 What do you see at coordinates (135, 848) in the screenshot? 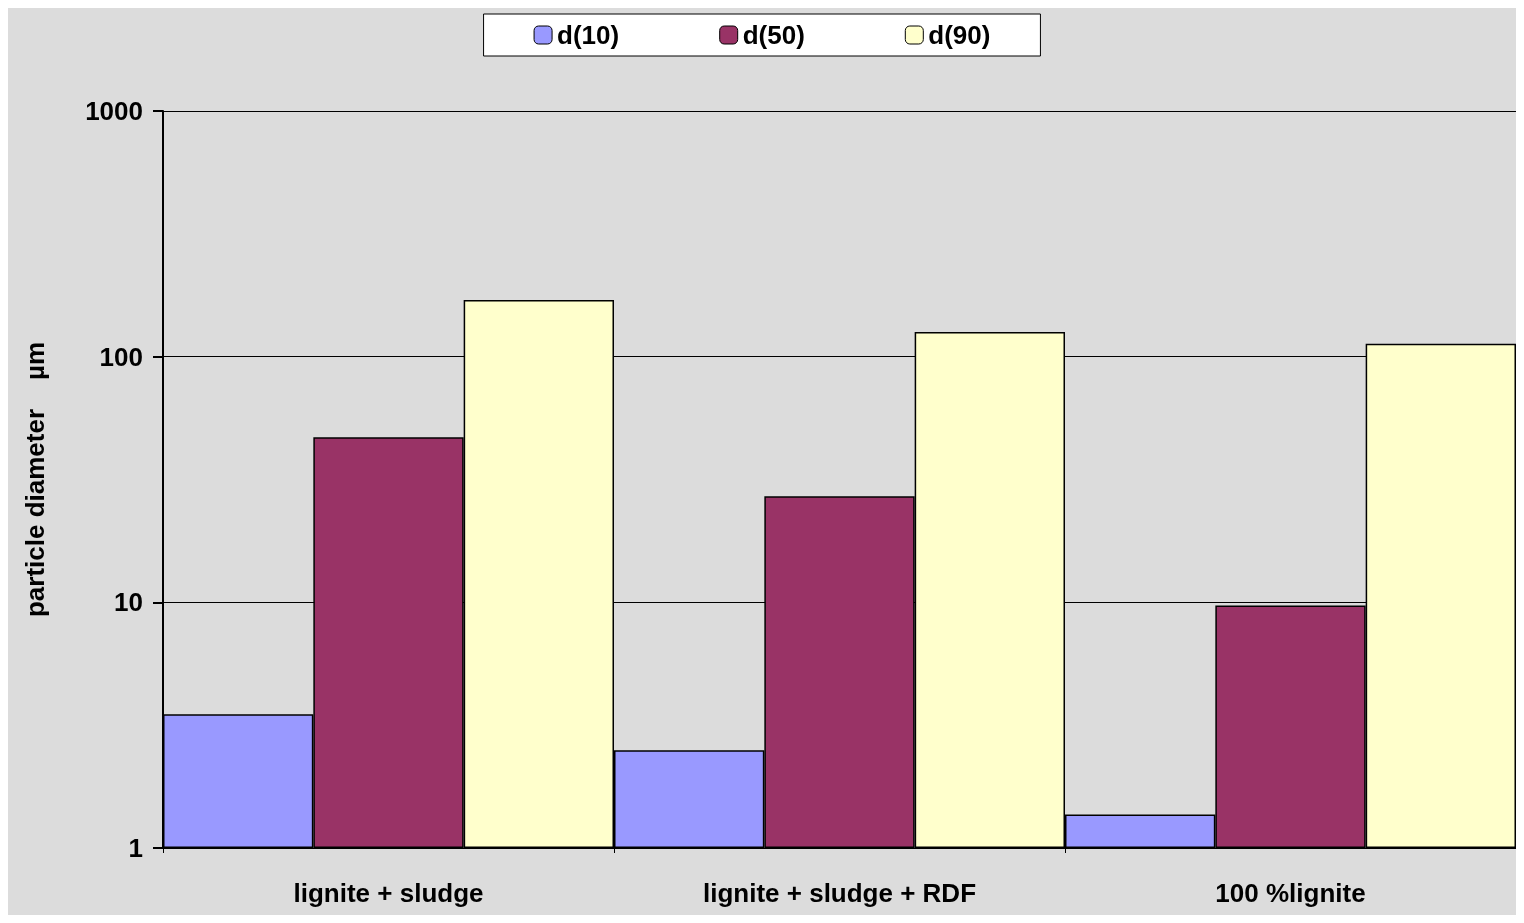
I see `y-tick-label: 1` at bounding box center [135, 848].